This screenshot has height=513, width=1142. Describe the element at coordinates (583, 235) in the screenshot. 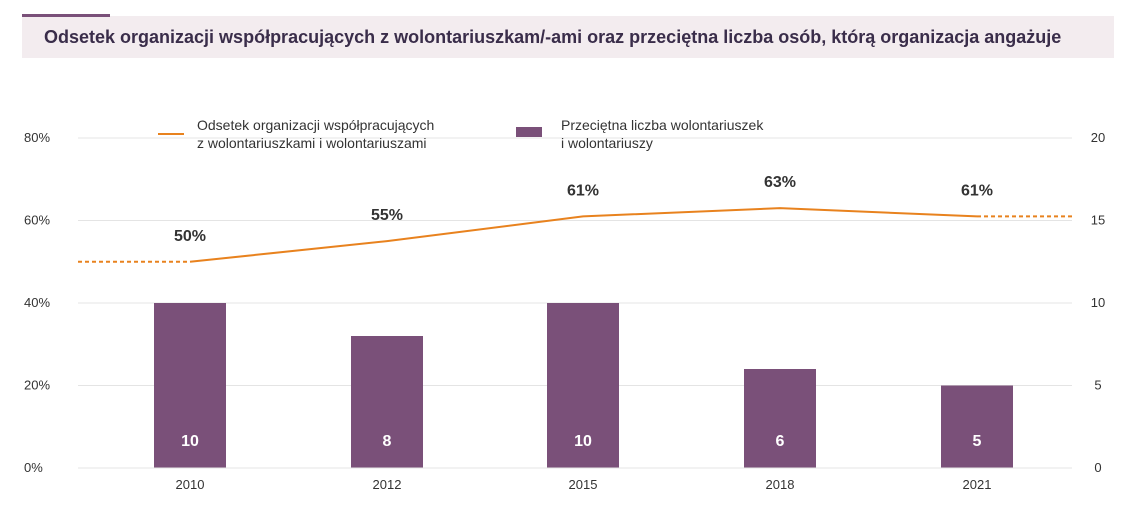

I see `line-series` at that location.